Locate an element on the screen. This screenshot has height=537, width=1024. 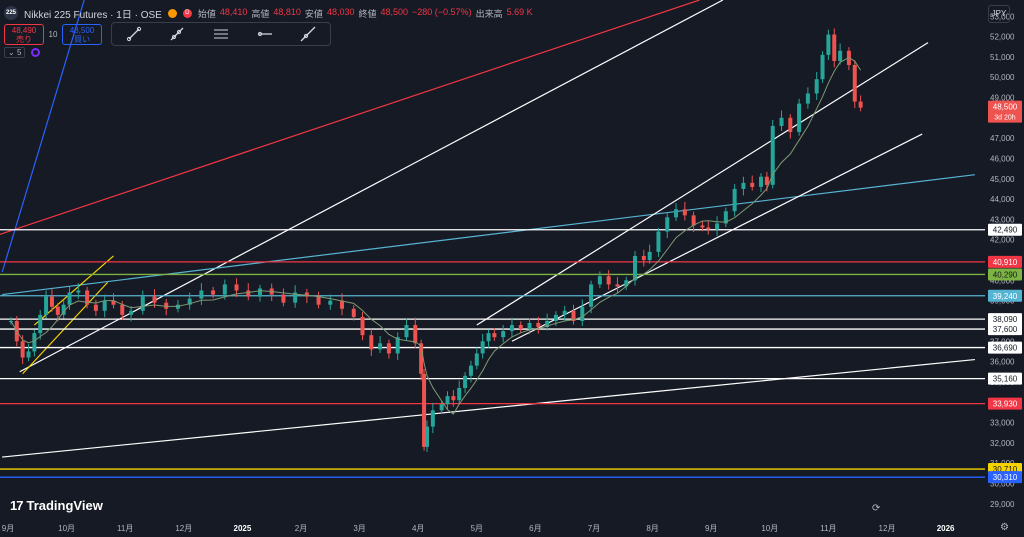
x-axis-tick-label: 2025 is located at coordinates (243, 528).